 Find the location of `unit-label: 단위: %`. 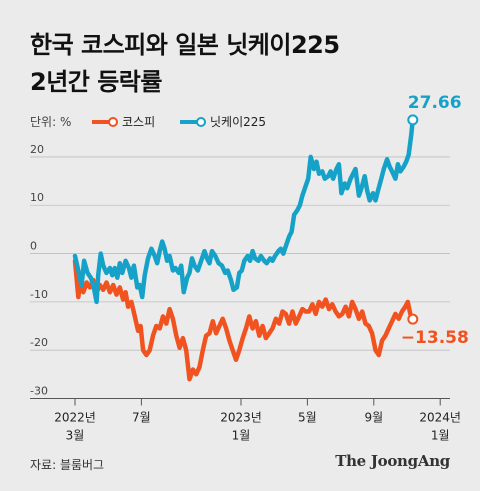

unit-label: 단위: % is located at coordinates (50, 122).